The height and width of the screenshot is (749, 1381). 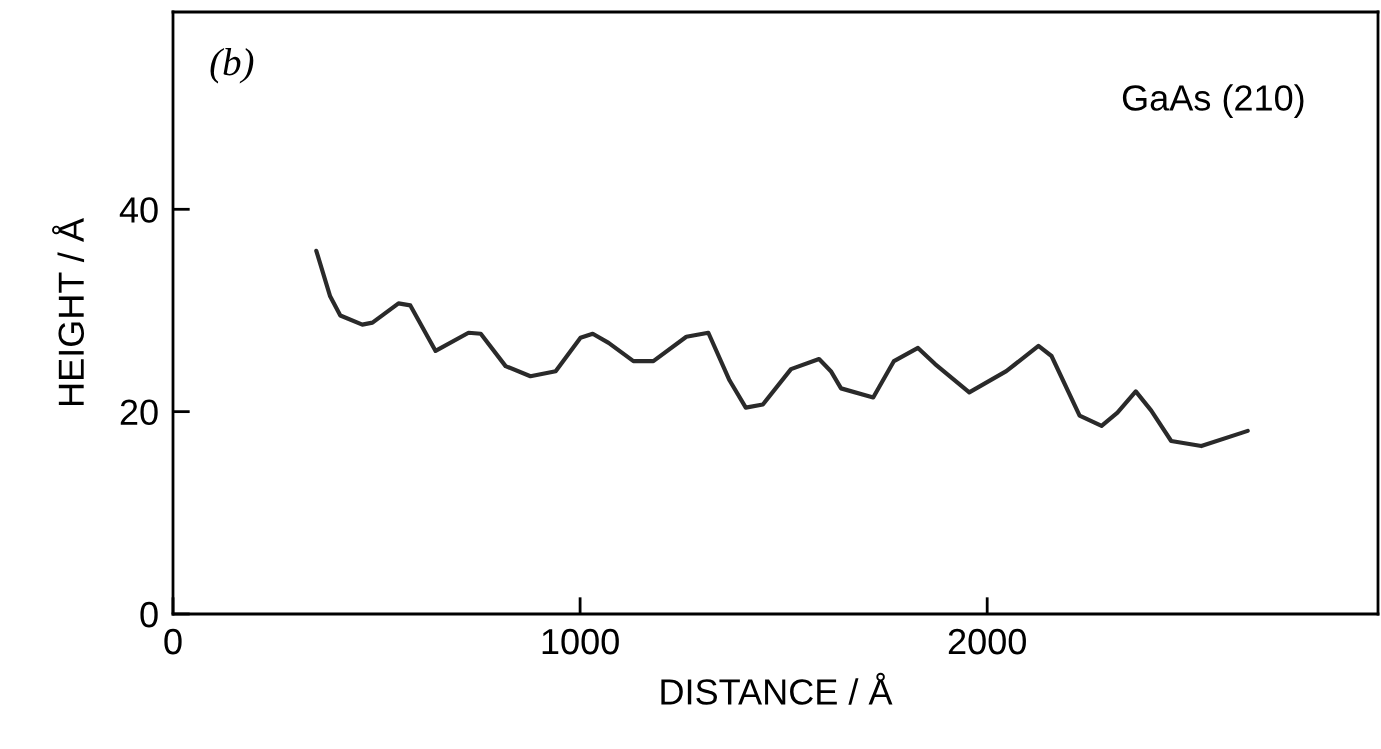 I want to click on annotation: GaAs (210), so click(x=1213, y=101).